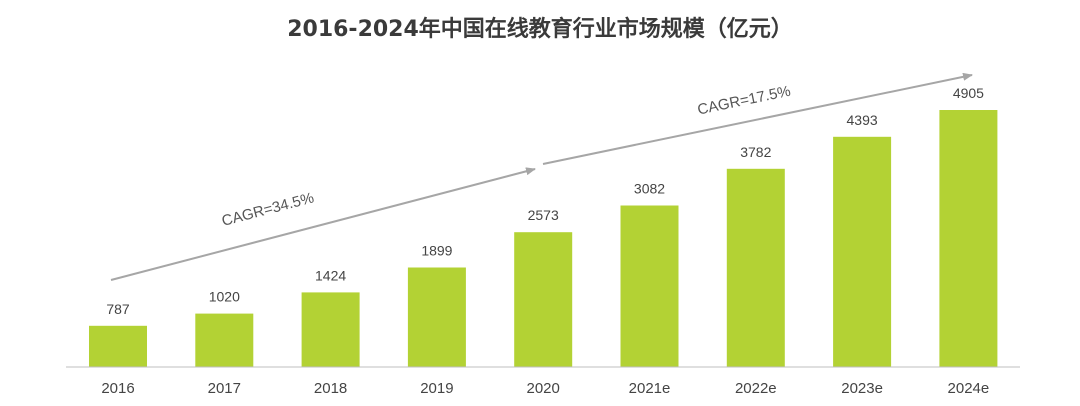 The width and height of the screenshot is (1080, 406). I want to click on x-tick-label-2017: 2017, so click(224, 388).